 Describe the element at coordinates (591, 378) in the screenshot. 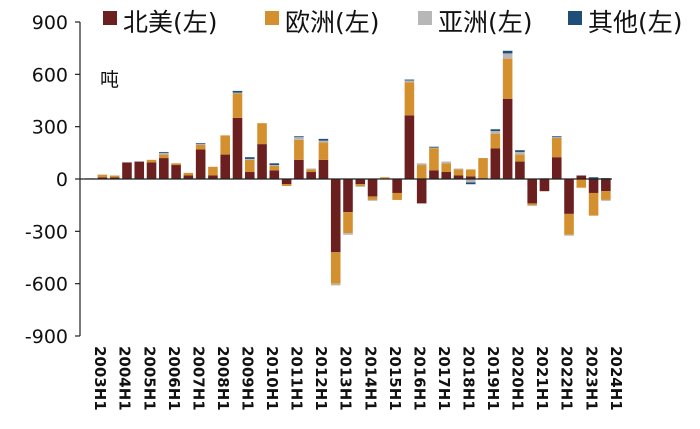

I see `x-tick-label: 2023H1` at that location.